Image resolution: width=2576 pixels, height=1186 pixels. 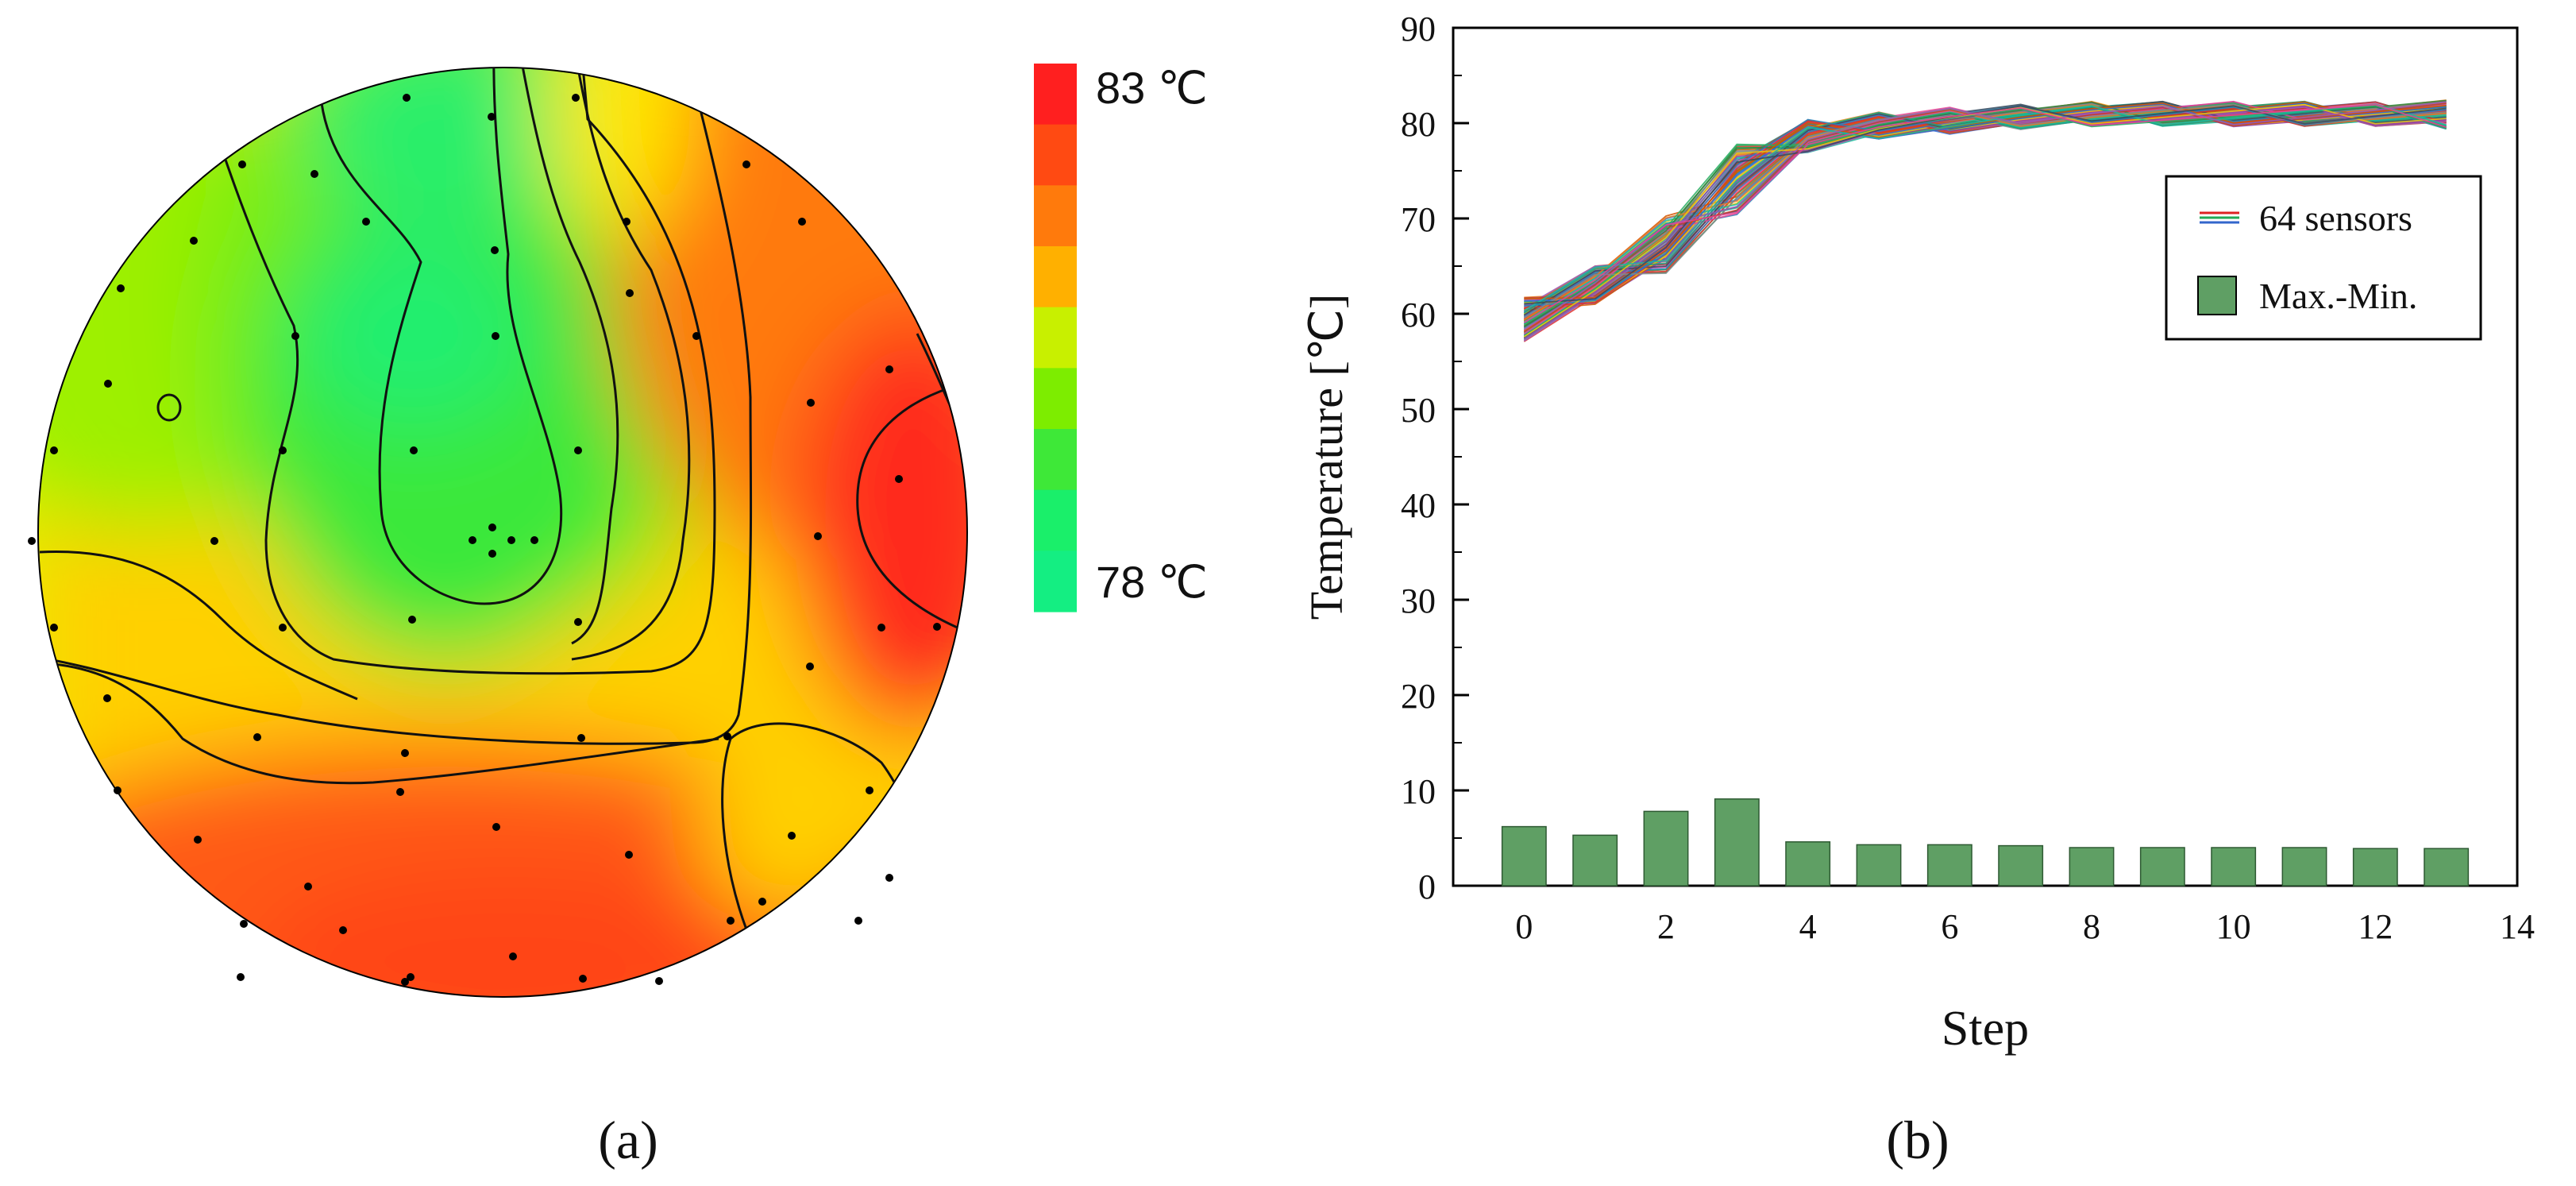 What do you see at coordinates (1435, 458) in the screenshot?
I see `y-axis: 0 10 20 30 40 50 60 70 80 90` at bounding box center [1435, 458].